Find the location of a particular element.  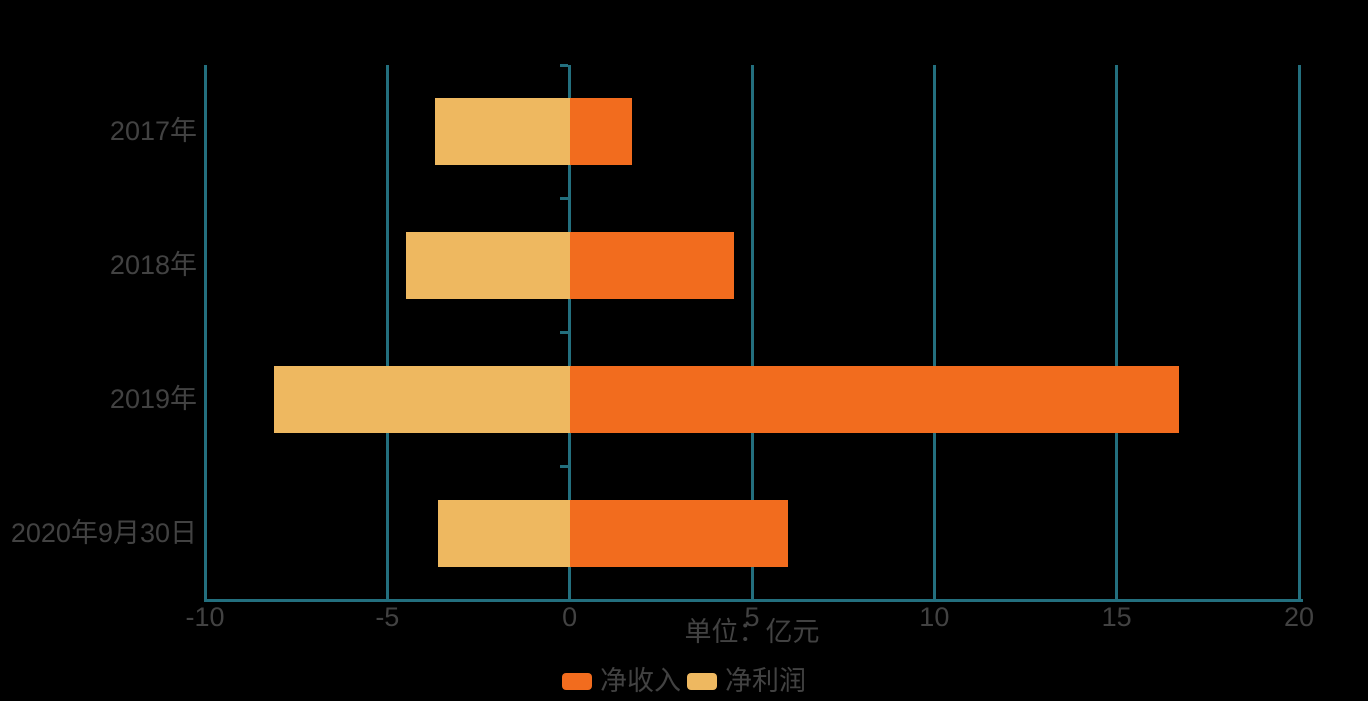

legend-item-net-revenue: 净收入 is located at coordinates (621, 681).